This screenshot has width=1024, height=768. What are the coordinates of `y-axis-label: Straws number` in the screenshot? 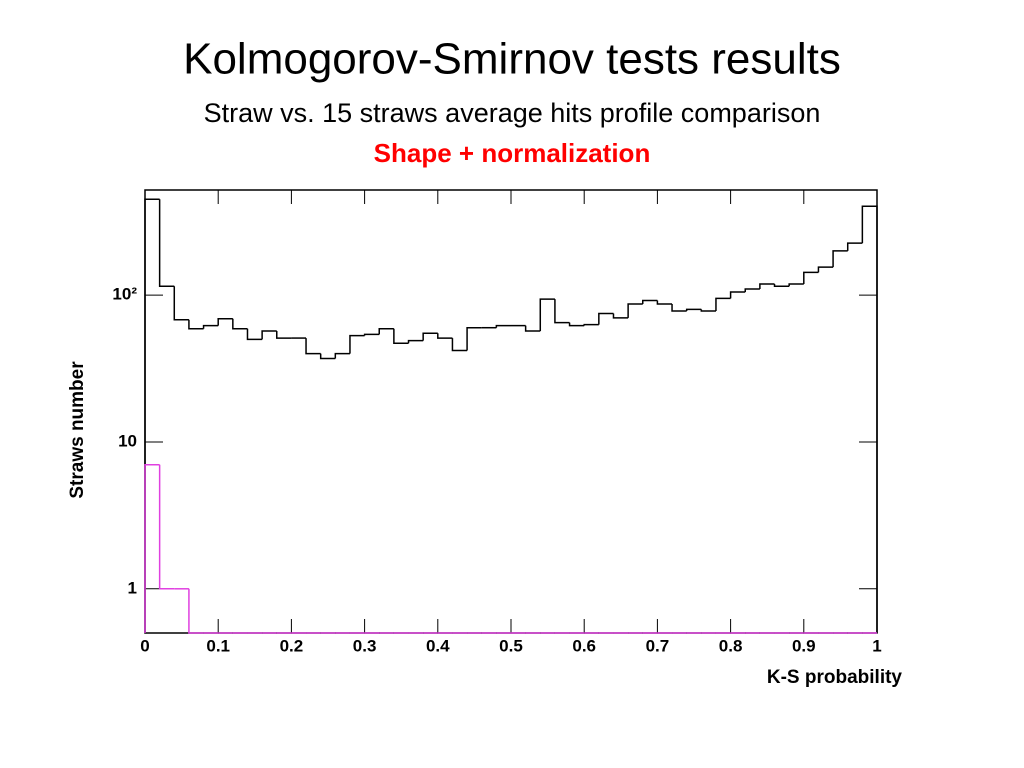 It's located at (77, 430).